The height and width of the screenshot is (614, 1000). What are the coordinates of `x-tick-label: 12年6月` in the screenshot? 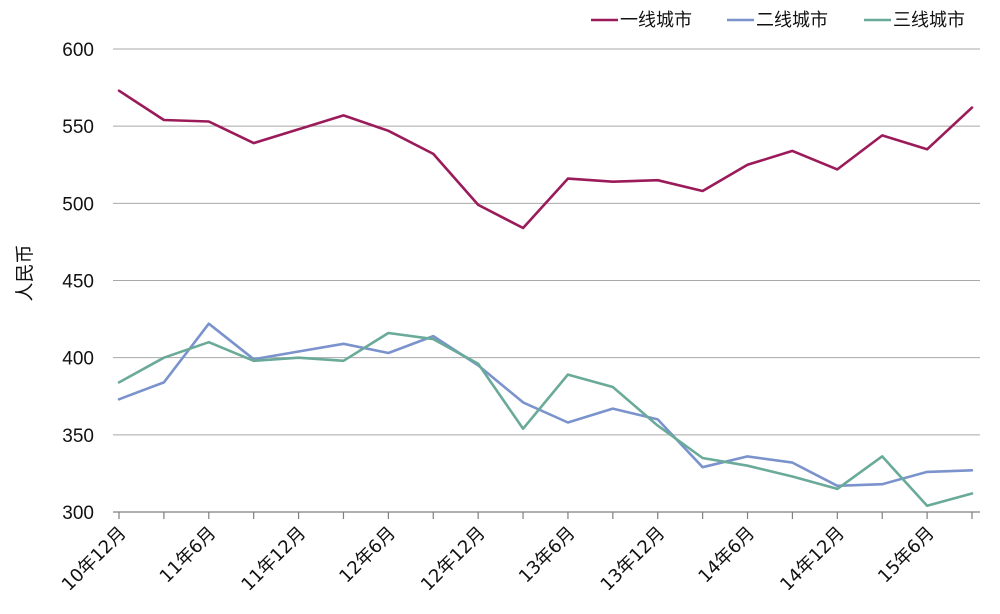 It's located at (367, 555).